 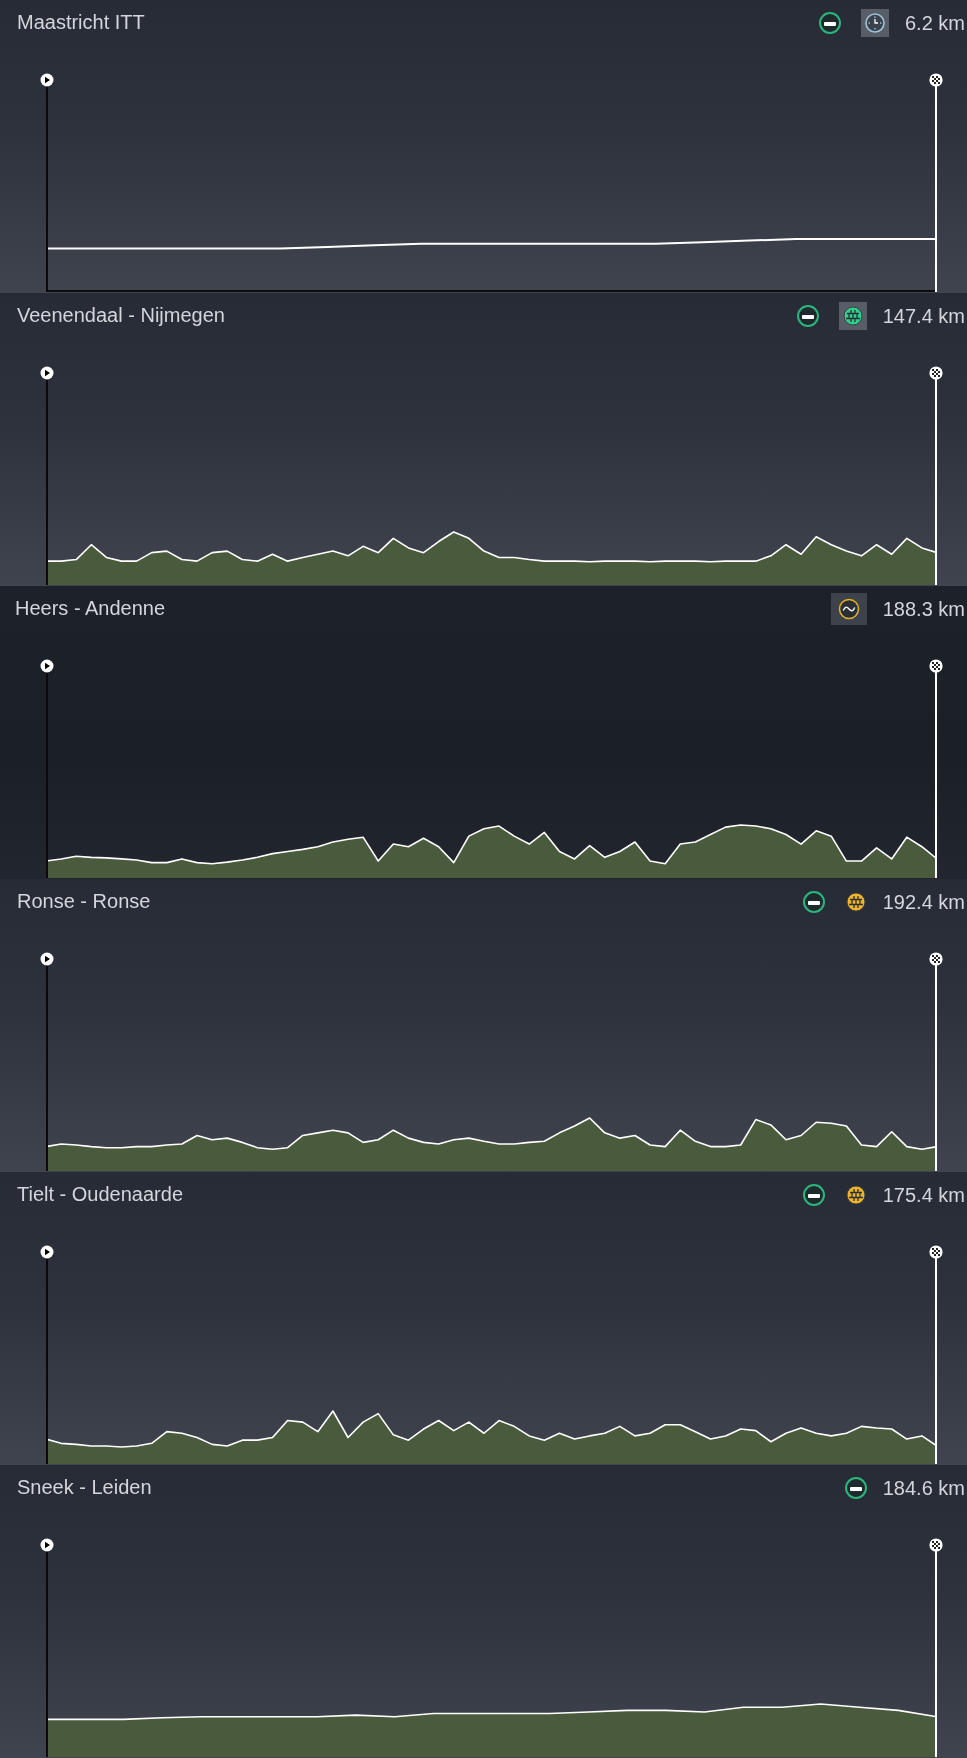 I want to click on chart-title: Ronse - Ronse, so click(x=84, y=901).